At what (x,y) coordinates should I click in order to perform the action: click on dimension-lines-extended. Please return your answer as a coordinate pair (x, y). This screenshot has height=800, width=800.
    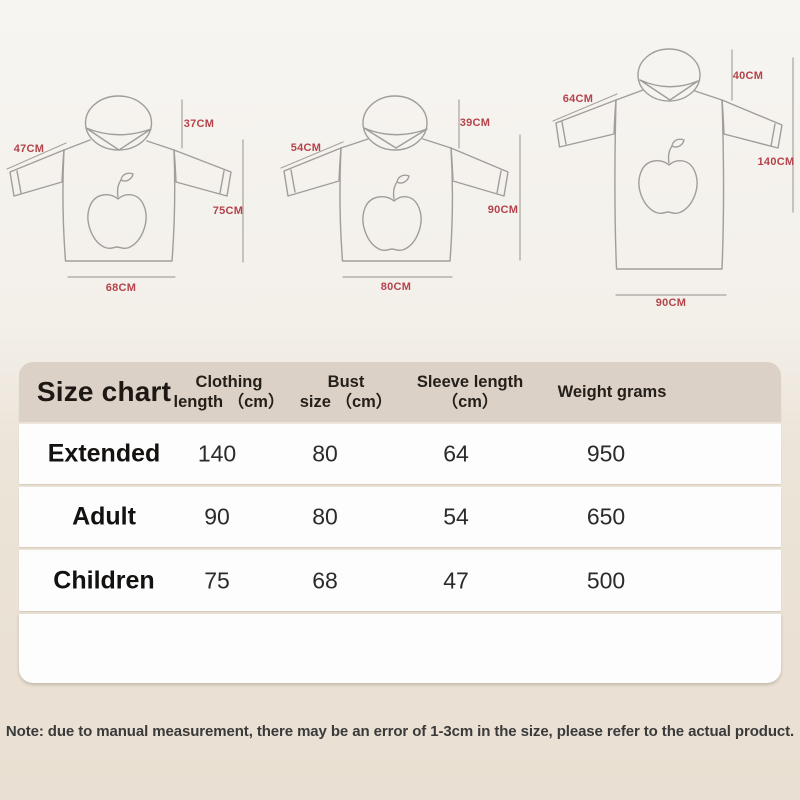
    Looking at the image, I should click on (673, 172).